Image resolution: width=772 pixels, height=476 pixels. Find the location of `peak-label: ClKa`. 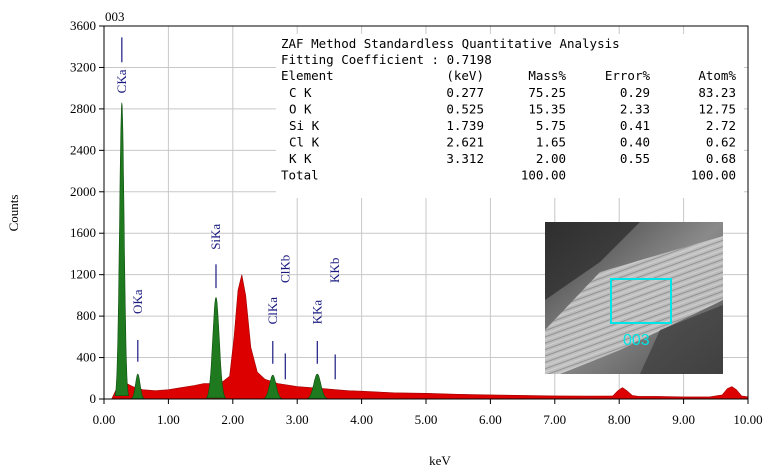

peak-label: ClKa is located at coordinates (272, 311).